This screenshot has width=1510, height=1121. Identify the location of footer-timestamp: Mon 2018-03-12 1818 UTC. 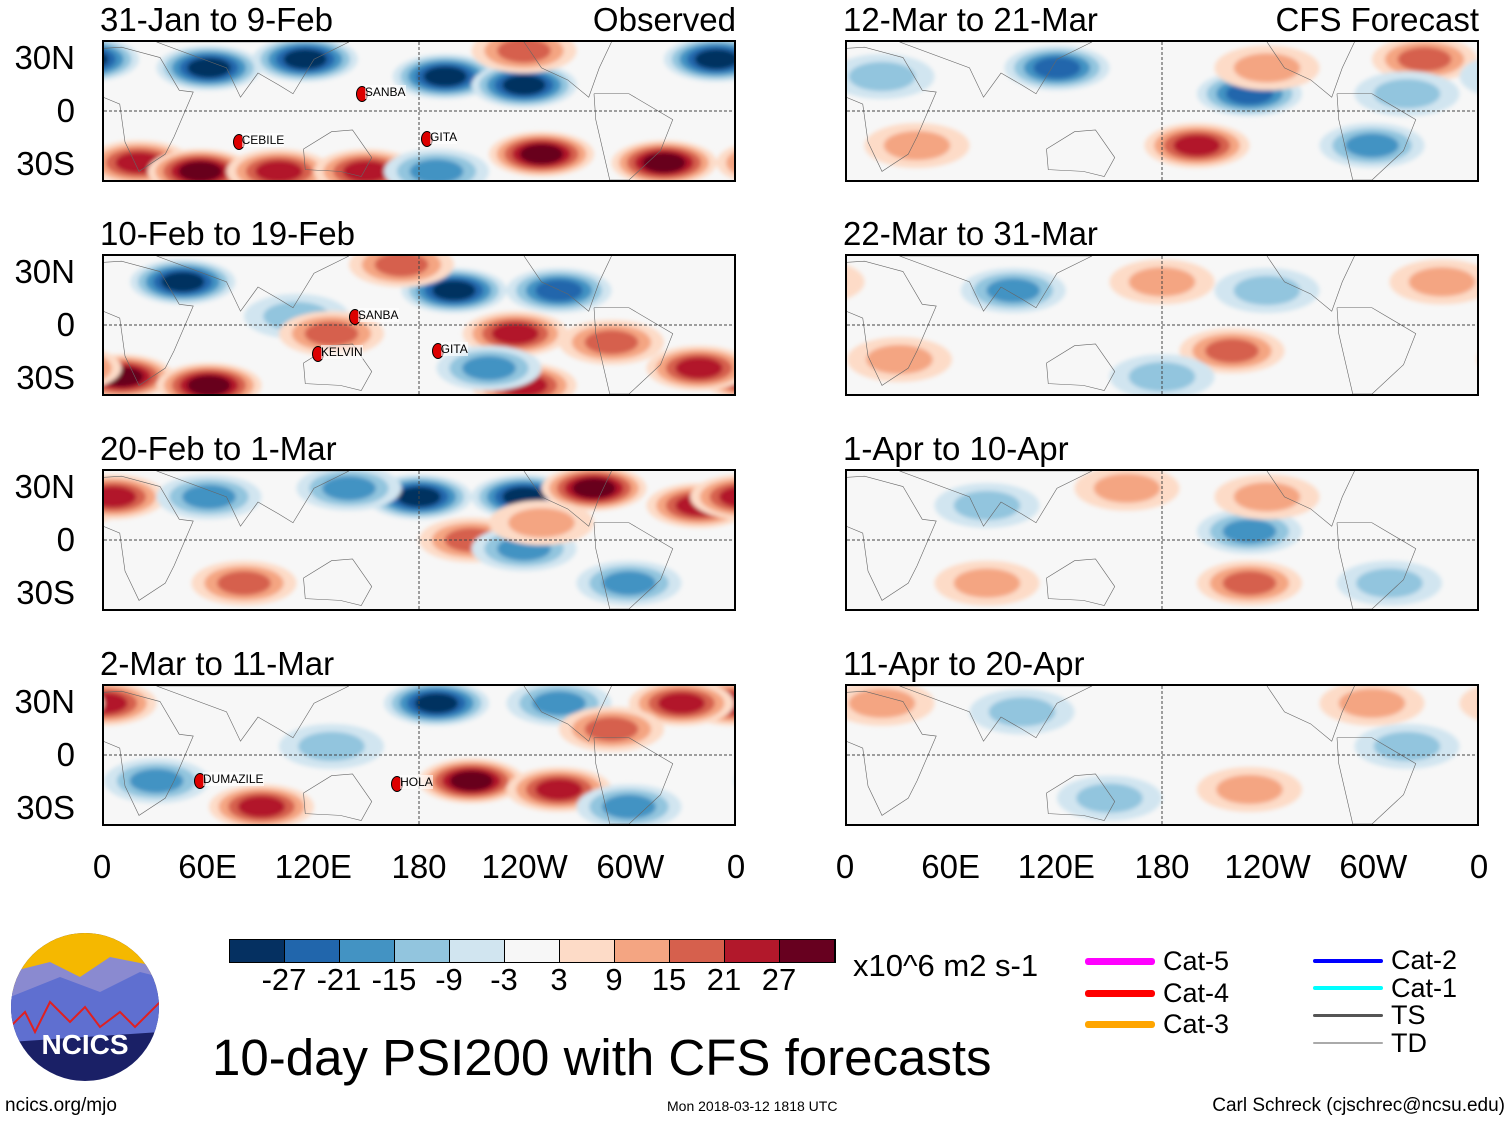
(752, 1106).